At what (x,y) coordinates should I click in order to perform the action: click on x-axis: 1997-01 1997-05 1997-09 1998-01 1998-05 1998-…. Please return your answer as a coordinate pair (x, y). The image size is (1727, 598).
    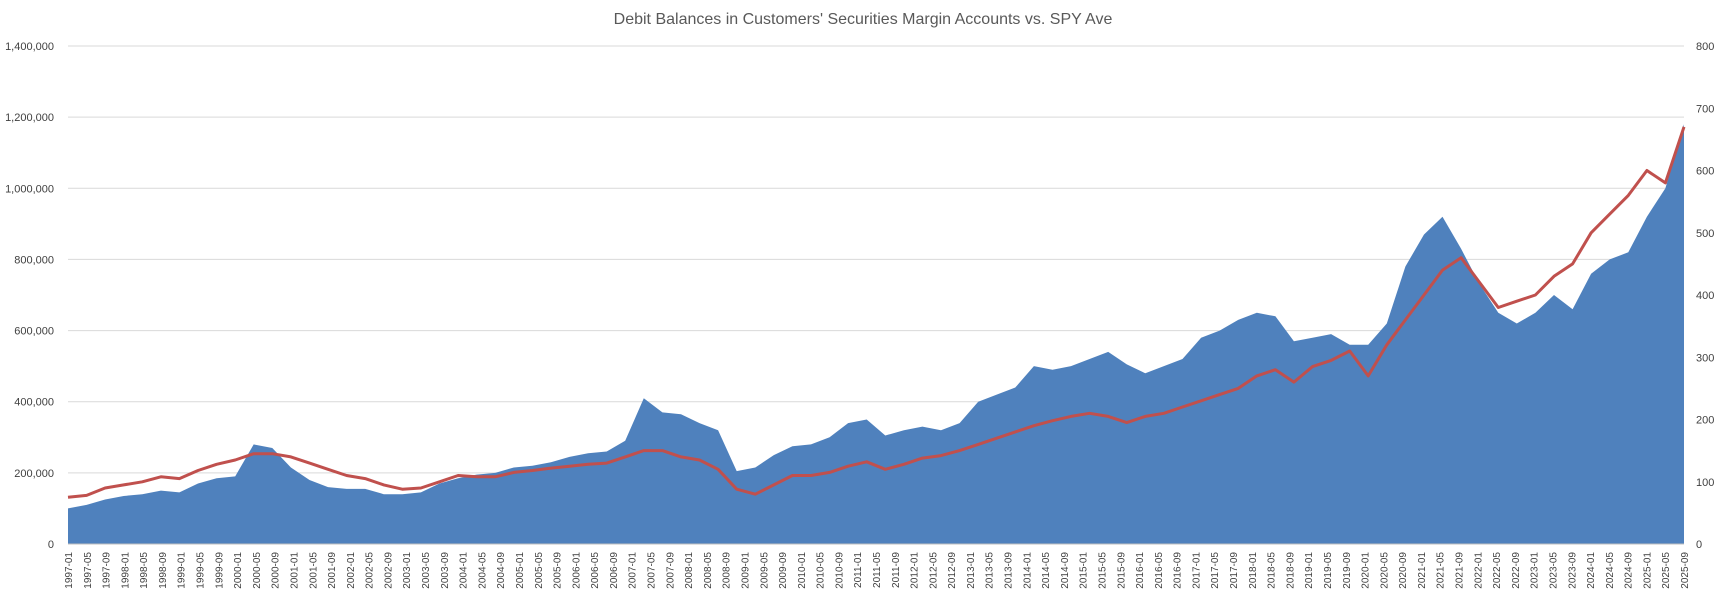
    Looking at the image, I should click on (877, 566).